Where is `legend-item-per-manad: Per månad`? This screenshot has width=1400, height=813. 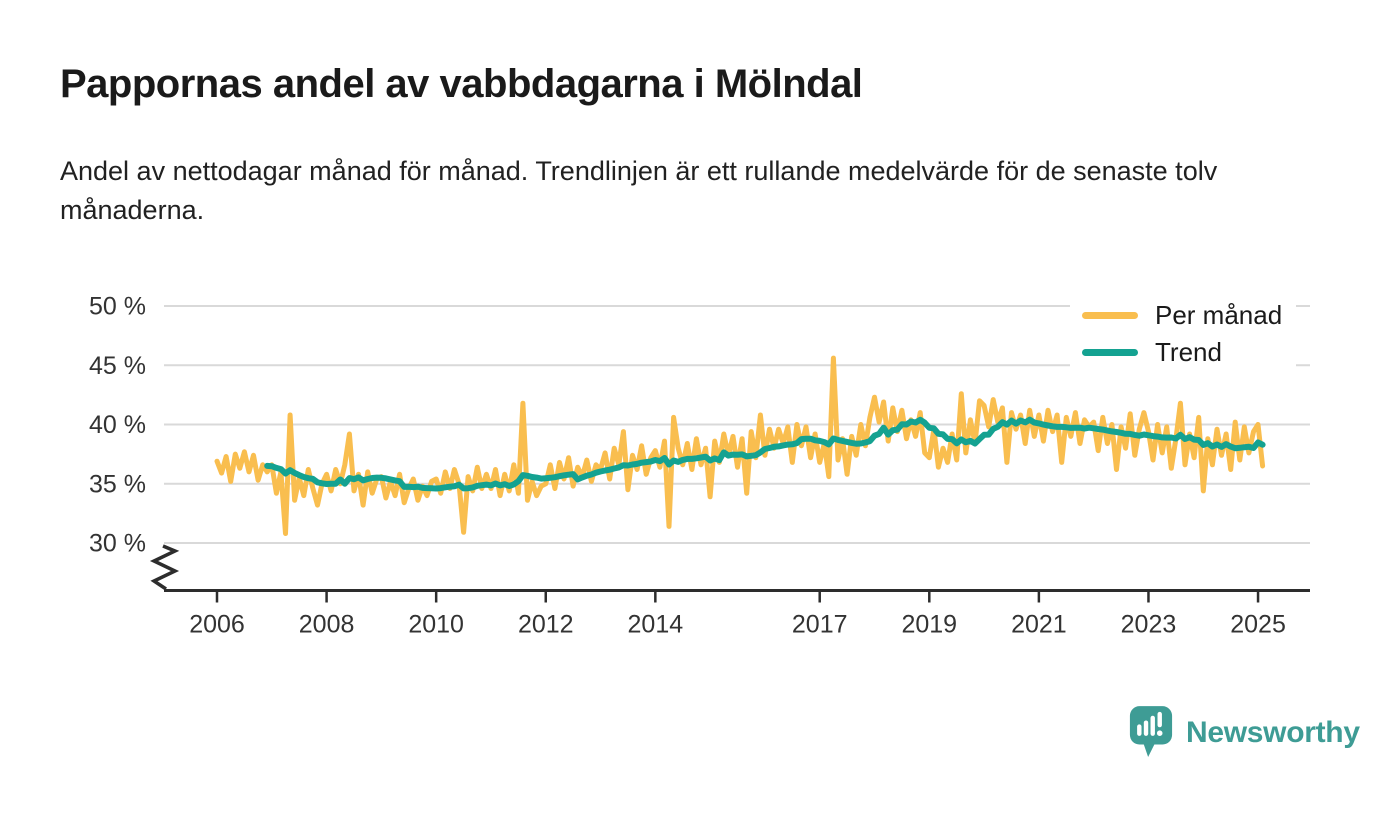
legend-item-per-manad: Per månad is located at coordinates (1182, 315).